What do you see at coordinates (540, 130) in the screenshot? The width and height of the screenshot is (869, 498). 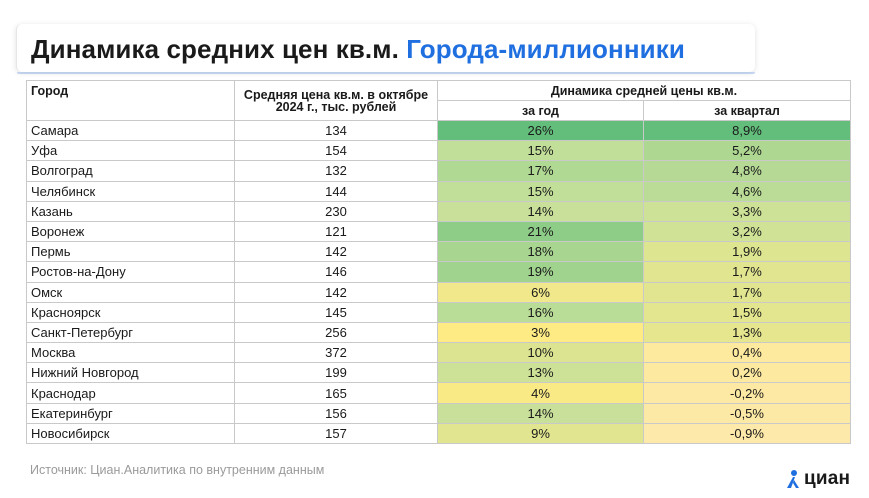 I see `cell-year: 26%` at bounding box center [540, 130].